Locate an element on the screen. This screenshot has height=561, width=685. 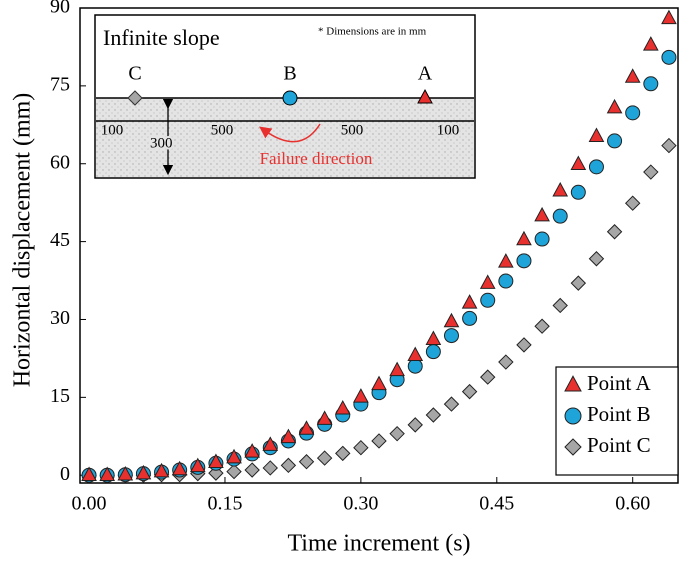
failure-label: Failure direction is located at coordinates (316, 158).